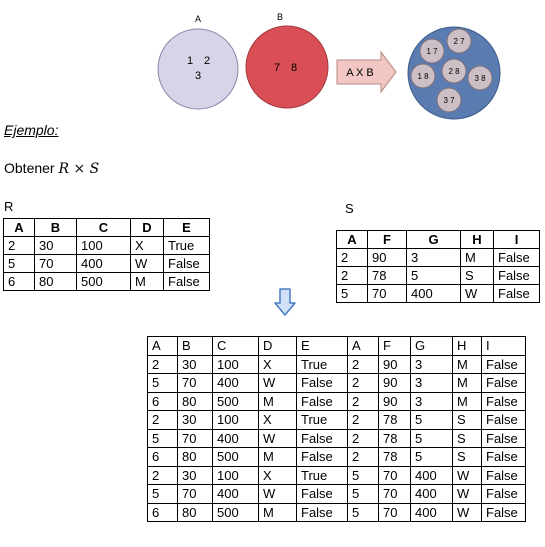 Image resolution: width=545 pixels, height=547 pixels. What do you see at coordinates (195, 346) in the screenshot?
I see `column-header: B` at bounding box center [195, 346].